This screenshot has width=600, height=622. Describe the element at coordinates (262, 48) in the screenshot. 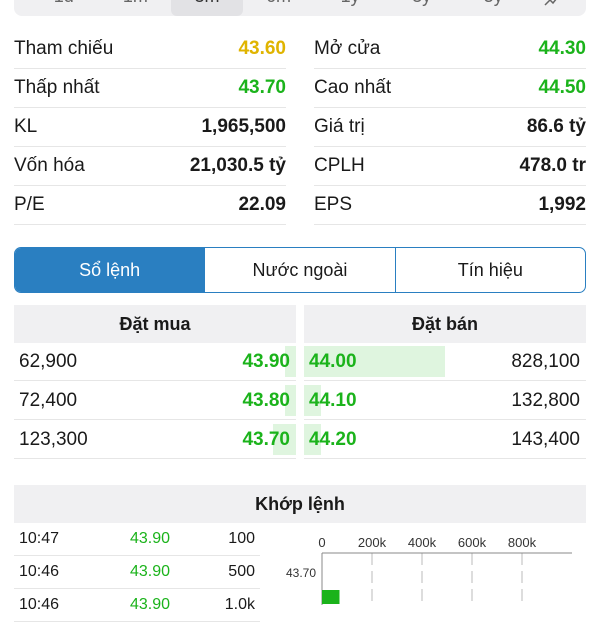

I see `stat-value: 43.60` at that location.